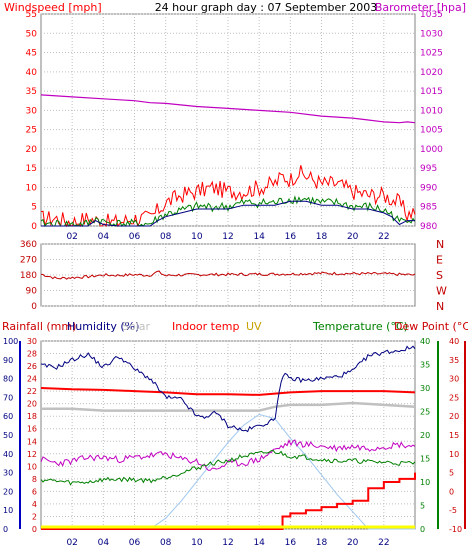  I want to click on legend-solar: Solar, so click(136, 326).